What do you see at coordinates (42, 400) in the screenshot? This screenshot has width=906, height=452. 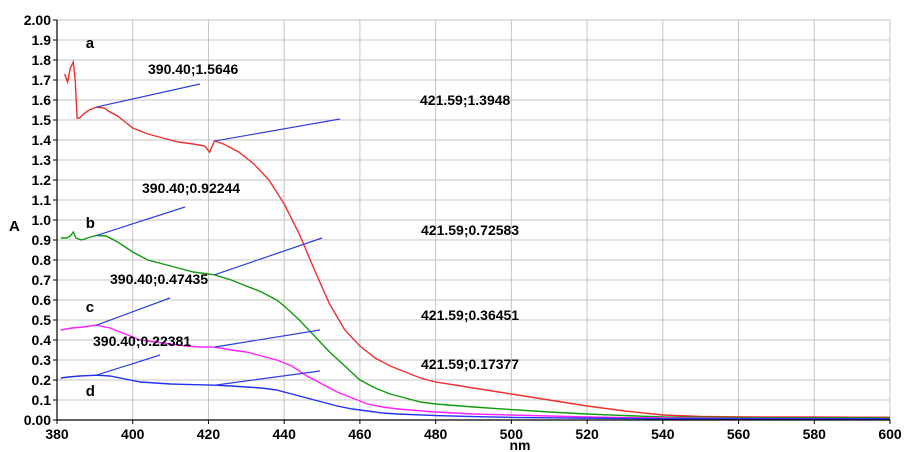 I see `y-tick-label: 0.1` at bounding box center [42, 400].